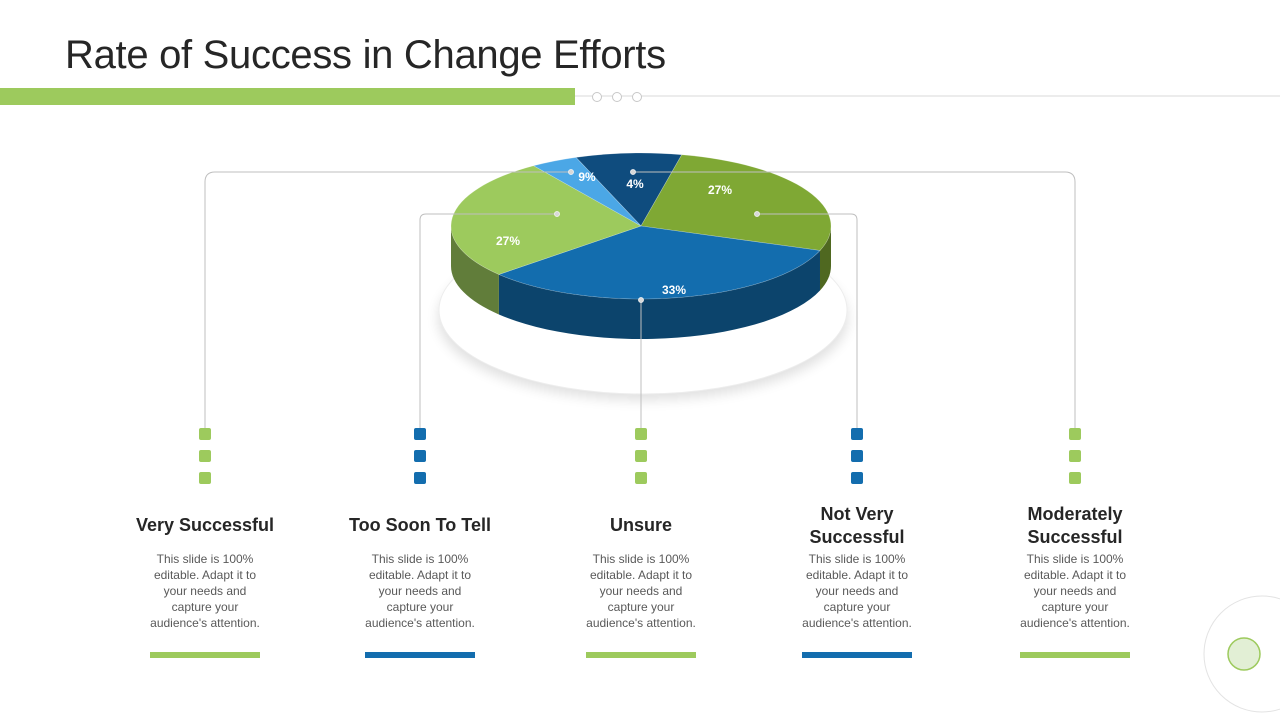  Describe the element at coordinates (387, 299) in the screenshot. I see `connector-very-successful` at that location.